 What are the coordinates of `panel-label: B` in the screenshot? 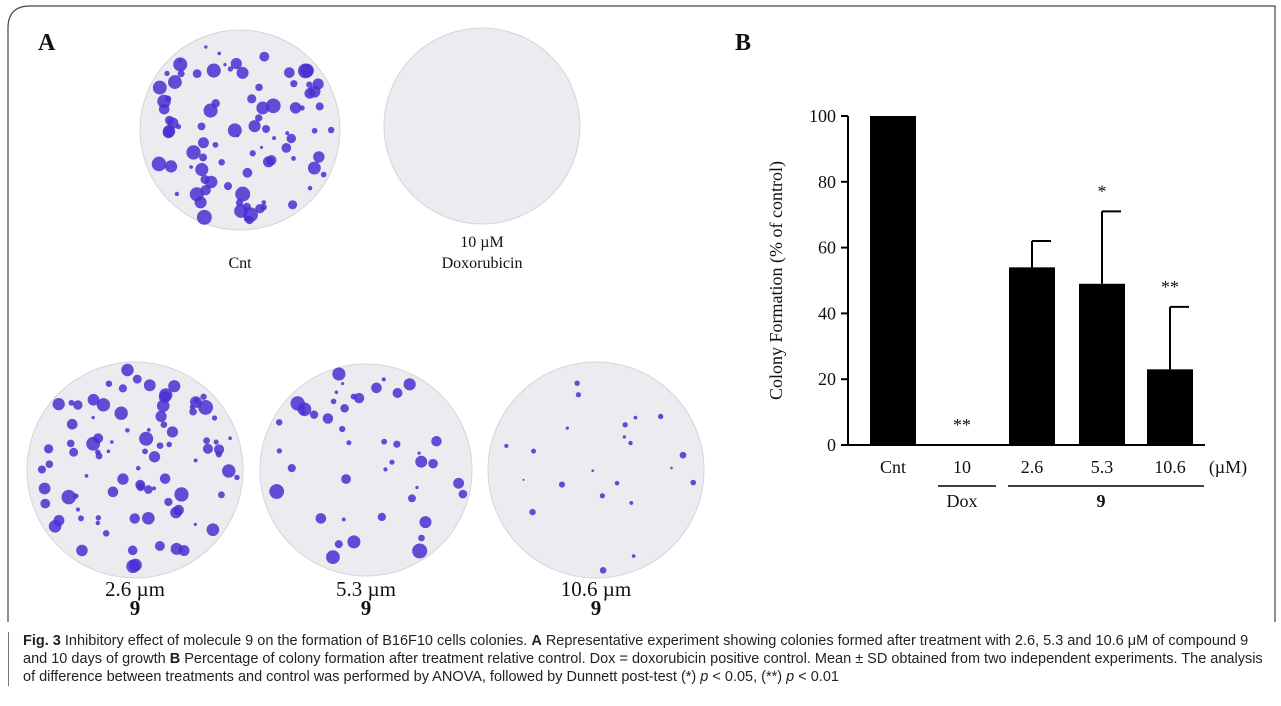 It's located at (743, 43).